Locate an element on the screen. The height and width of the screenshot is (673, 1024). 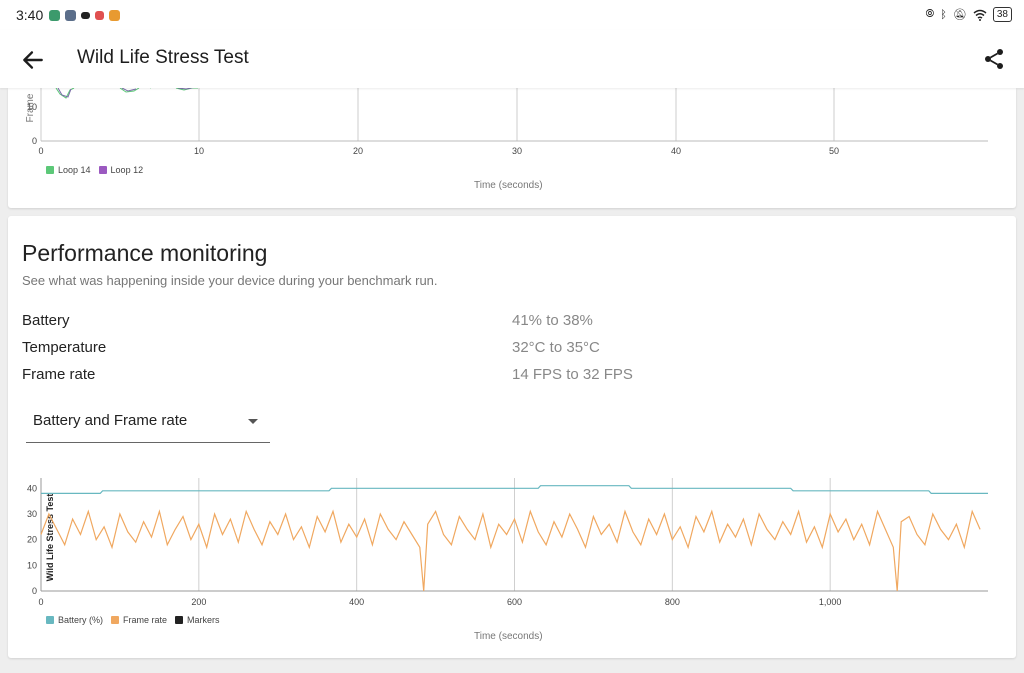
temperature-label: Temperature is located at coordinates (64, 347).